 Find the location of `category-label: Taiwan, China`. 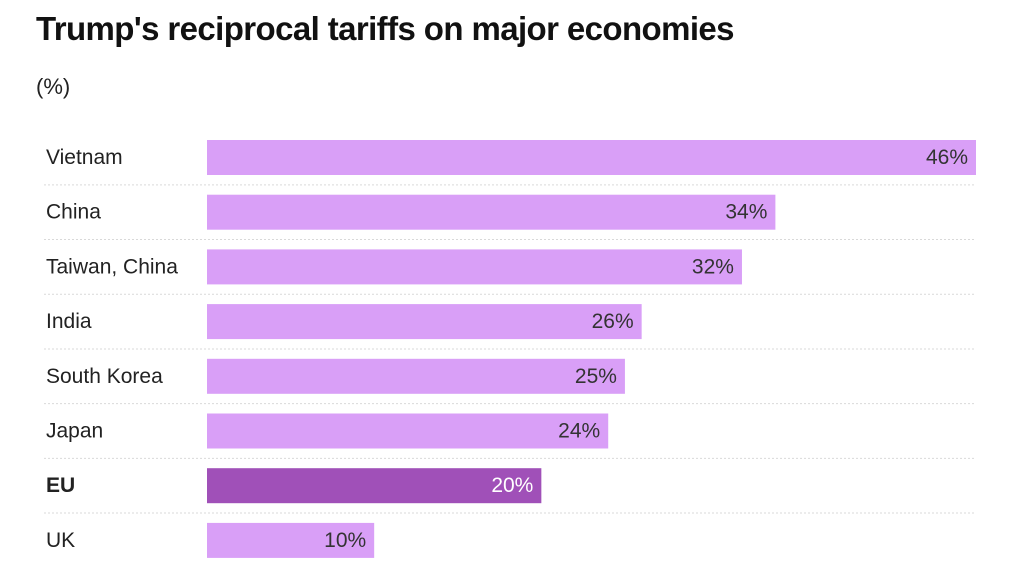

category-label: Taiwan, China is located at coordinates (112, 266).